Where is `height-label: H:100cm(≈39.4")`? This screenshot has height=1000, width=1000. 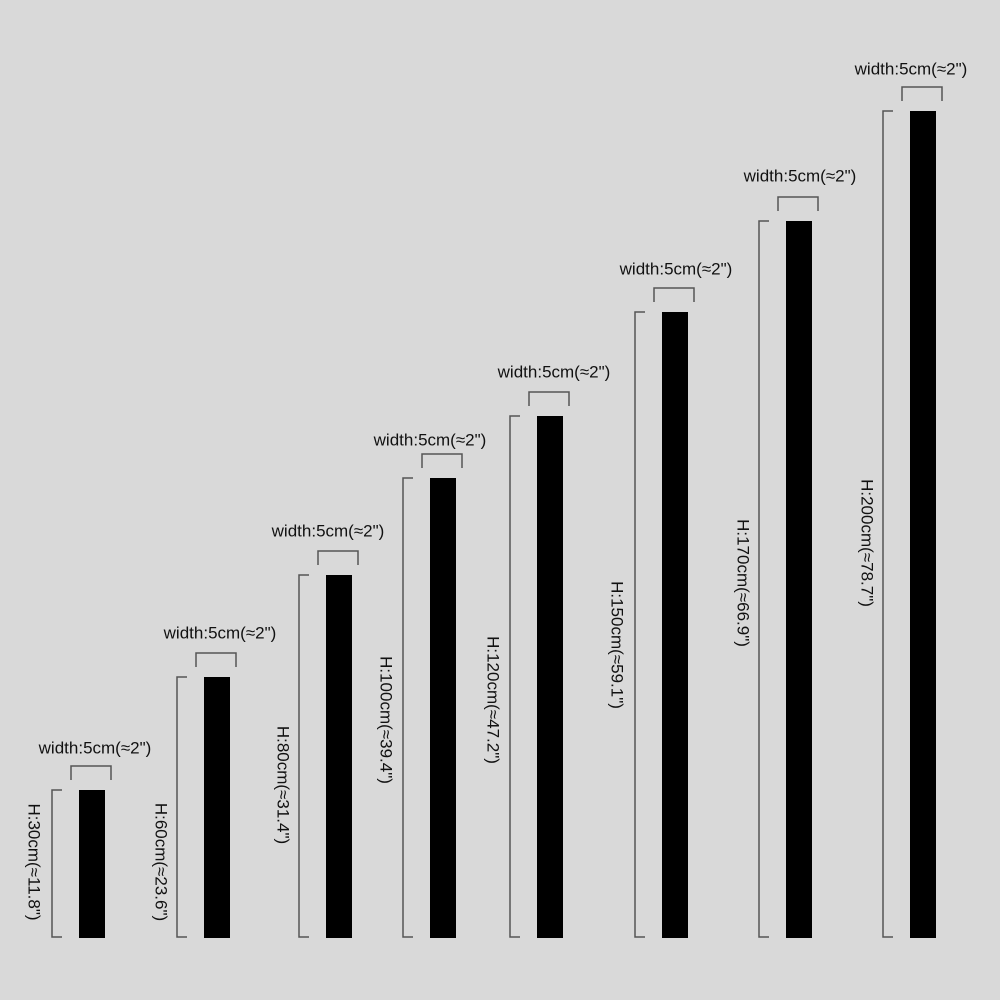
height-label: H:100cm(≈39.4") is located at coordinates (386, 720).